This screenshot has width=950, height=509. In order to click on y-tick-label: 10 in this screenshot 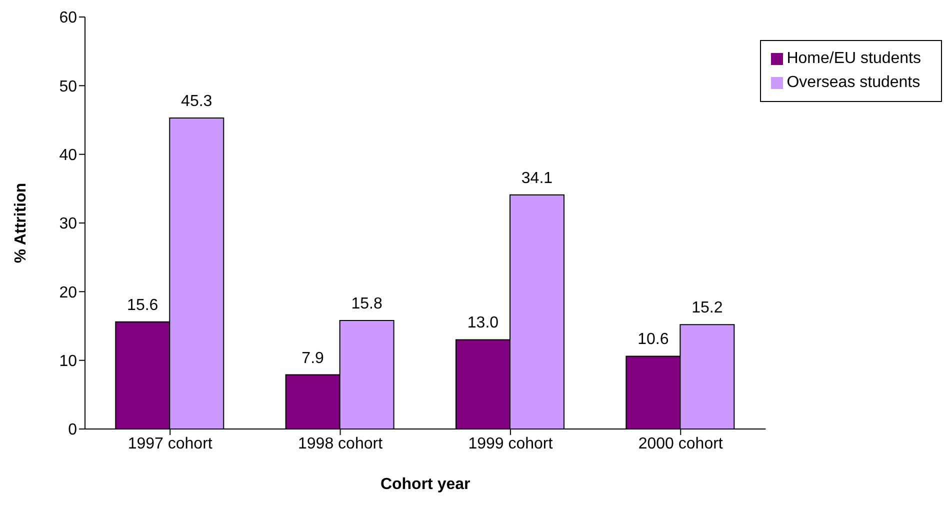, I will do `click(68, 361)`.